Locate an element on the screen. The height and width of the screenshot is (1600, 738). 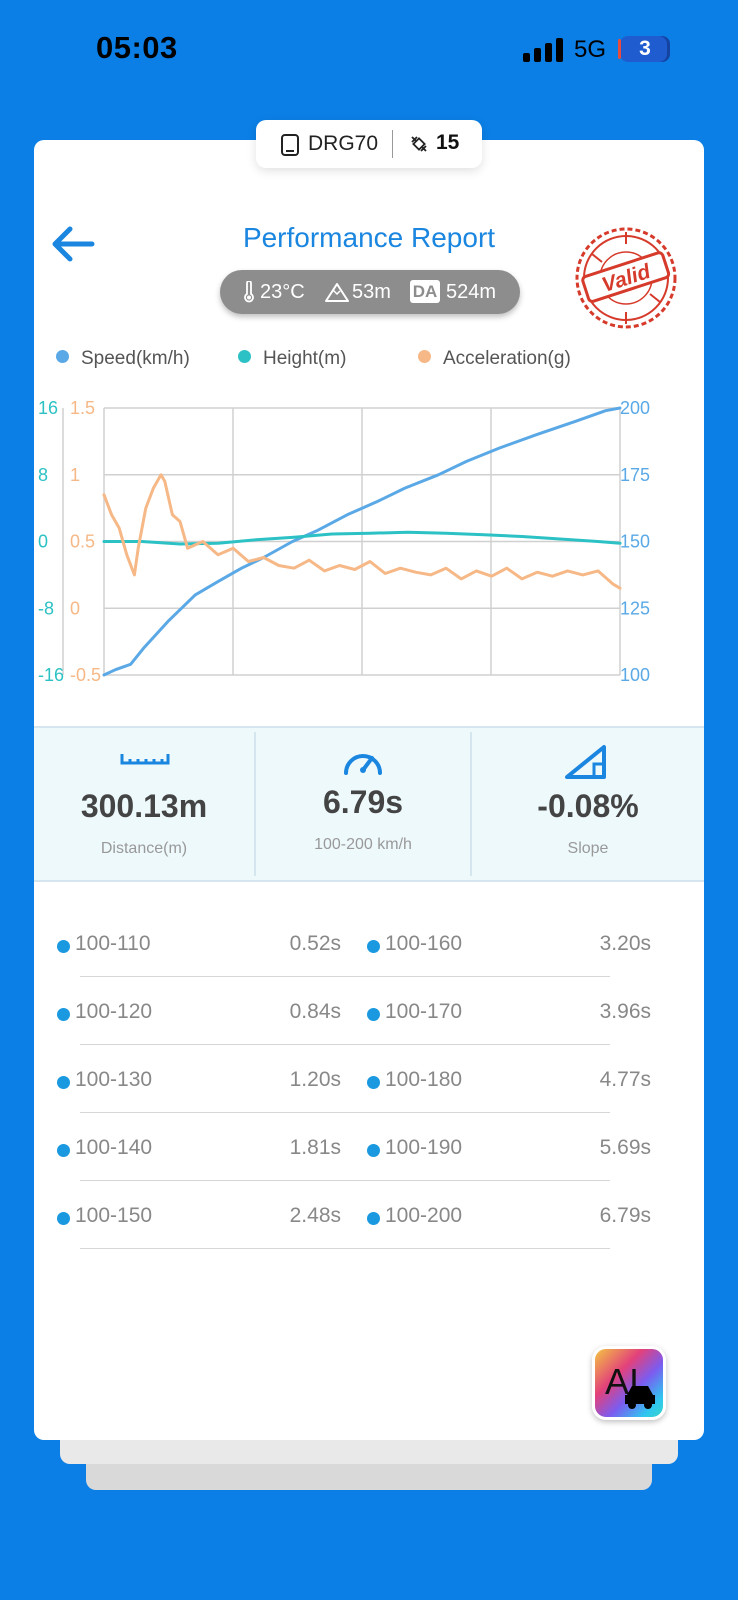
tick-label: 125 is located at coordinates (635, 608).